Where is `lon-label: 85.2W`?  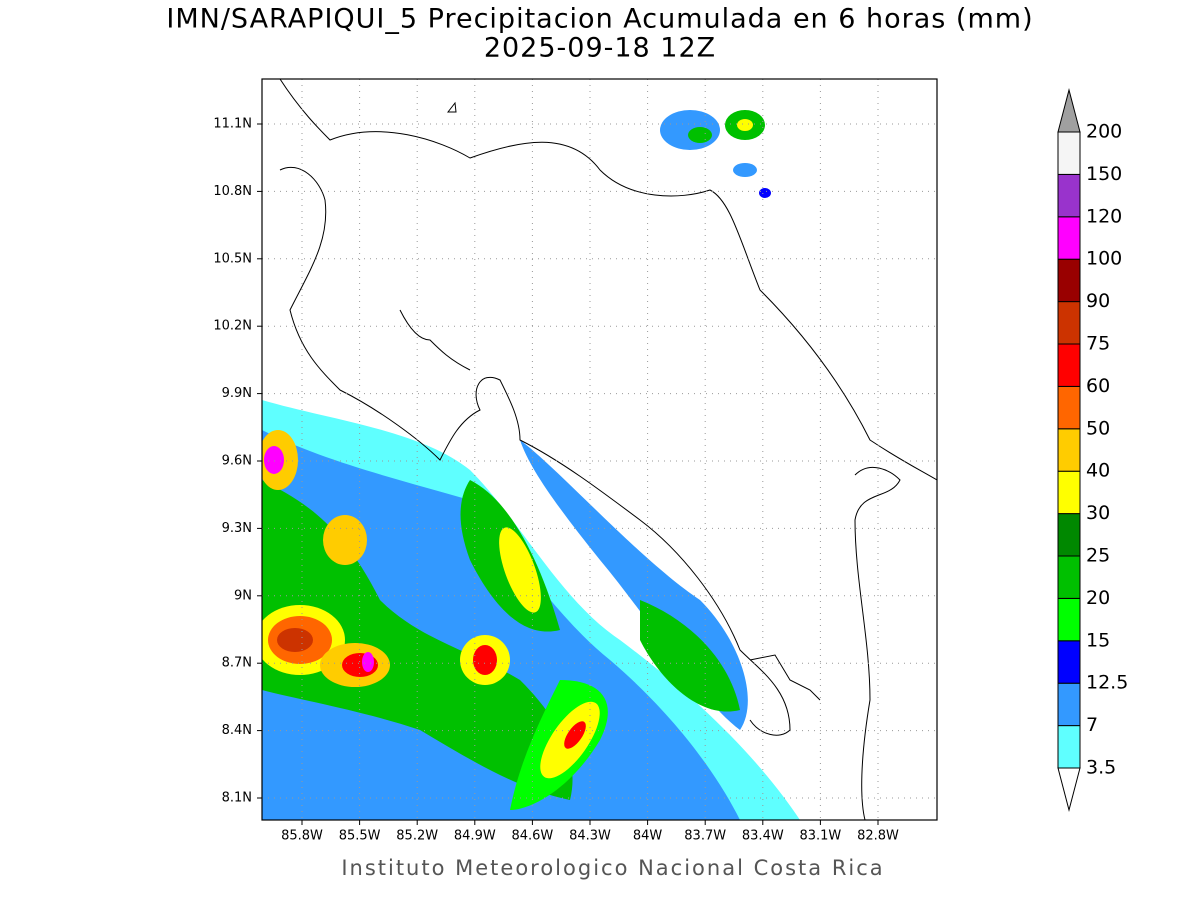
lon-label: 85.2W is located at coordinates (417, 836).